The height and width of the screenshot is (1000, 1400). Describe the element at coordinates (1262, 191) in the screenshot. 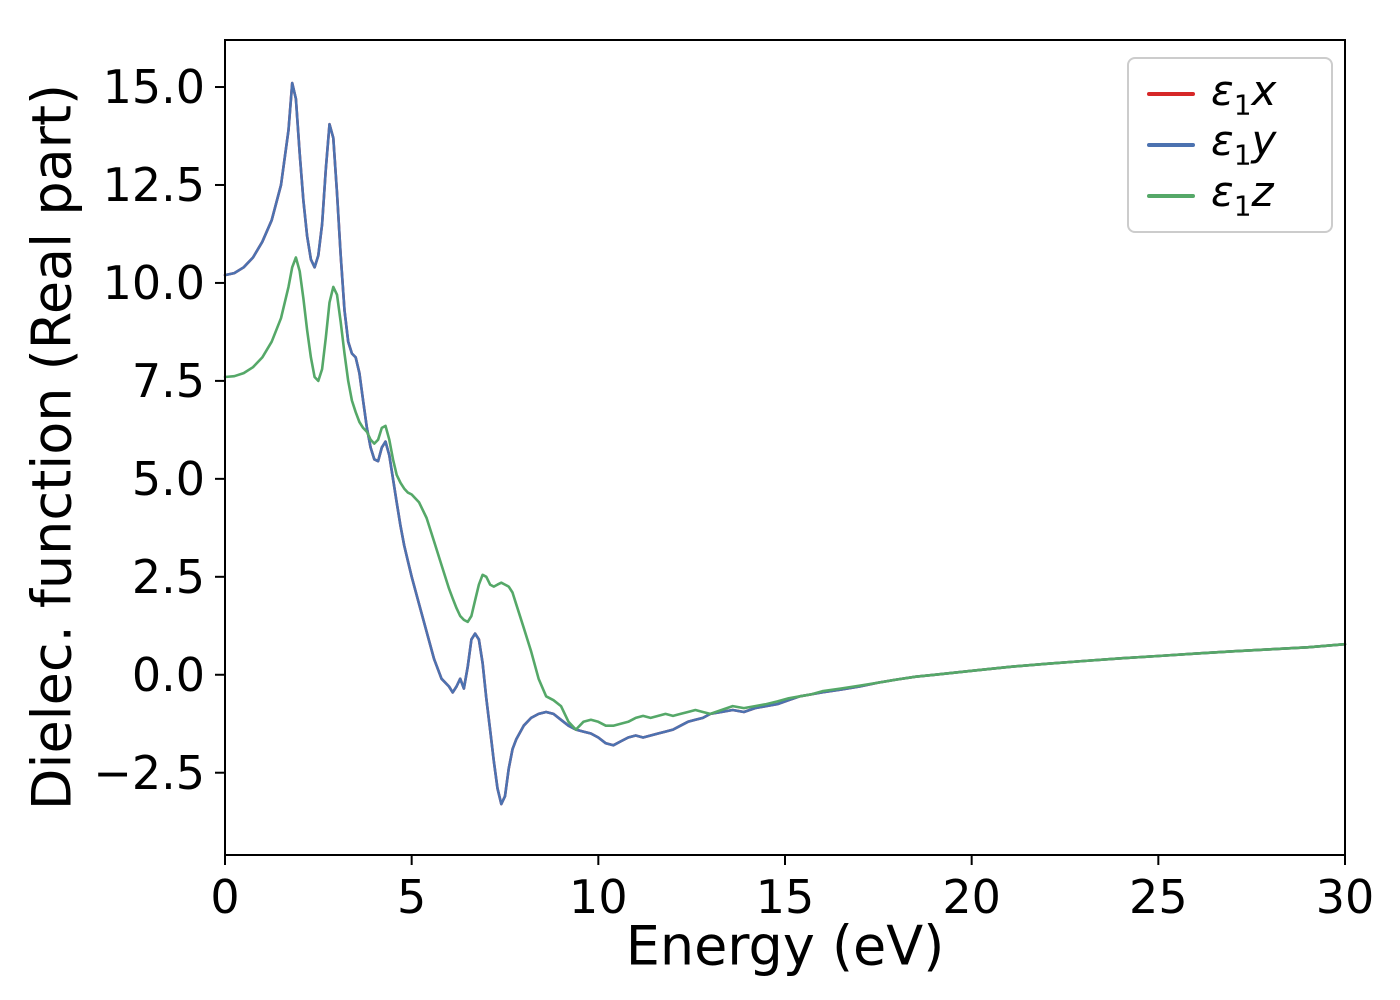

I see `axis-letter: z` at that location.